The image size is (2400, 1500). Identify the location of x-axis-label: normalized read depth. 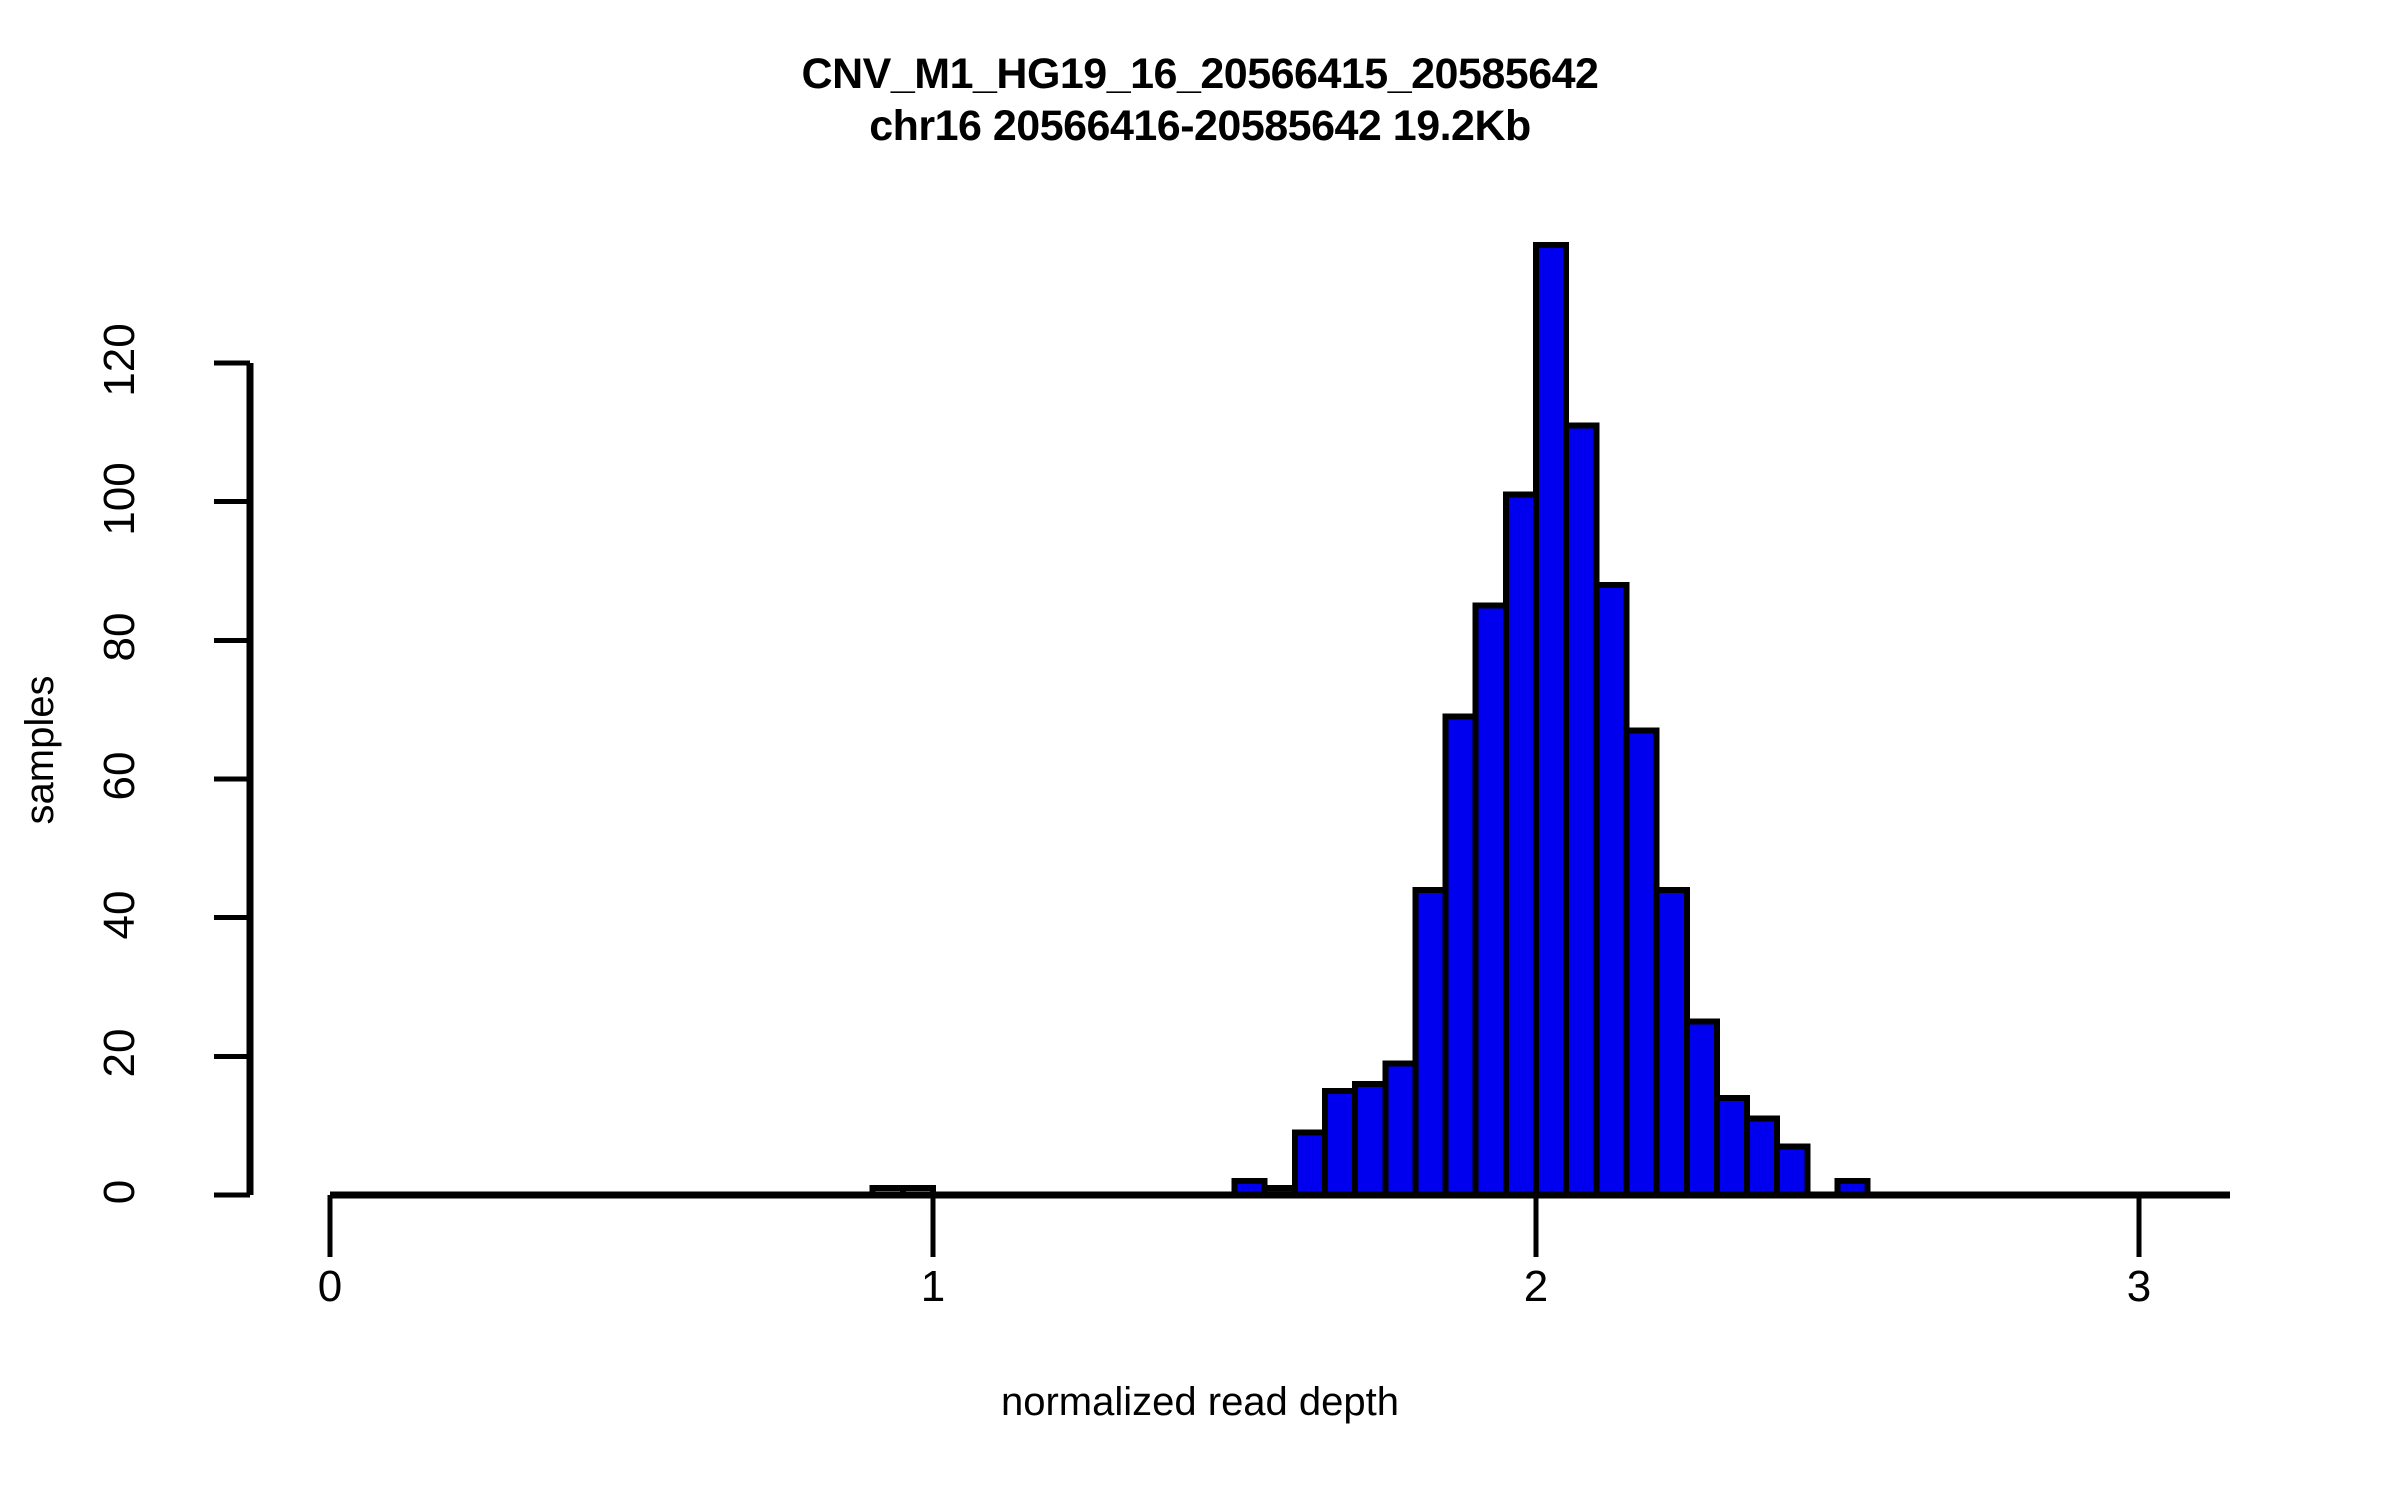
(1200, 1402).